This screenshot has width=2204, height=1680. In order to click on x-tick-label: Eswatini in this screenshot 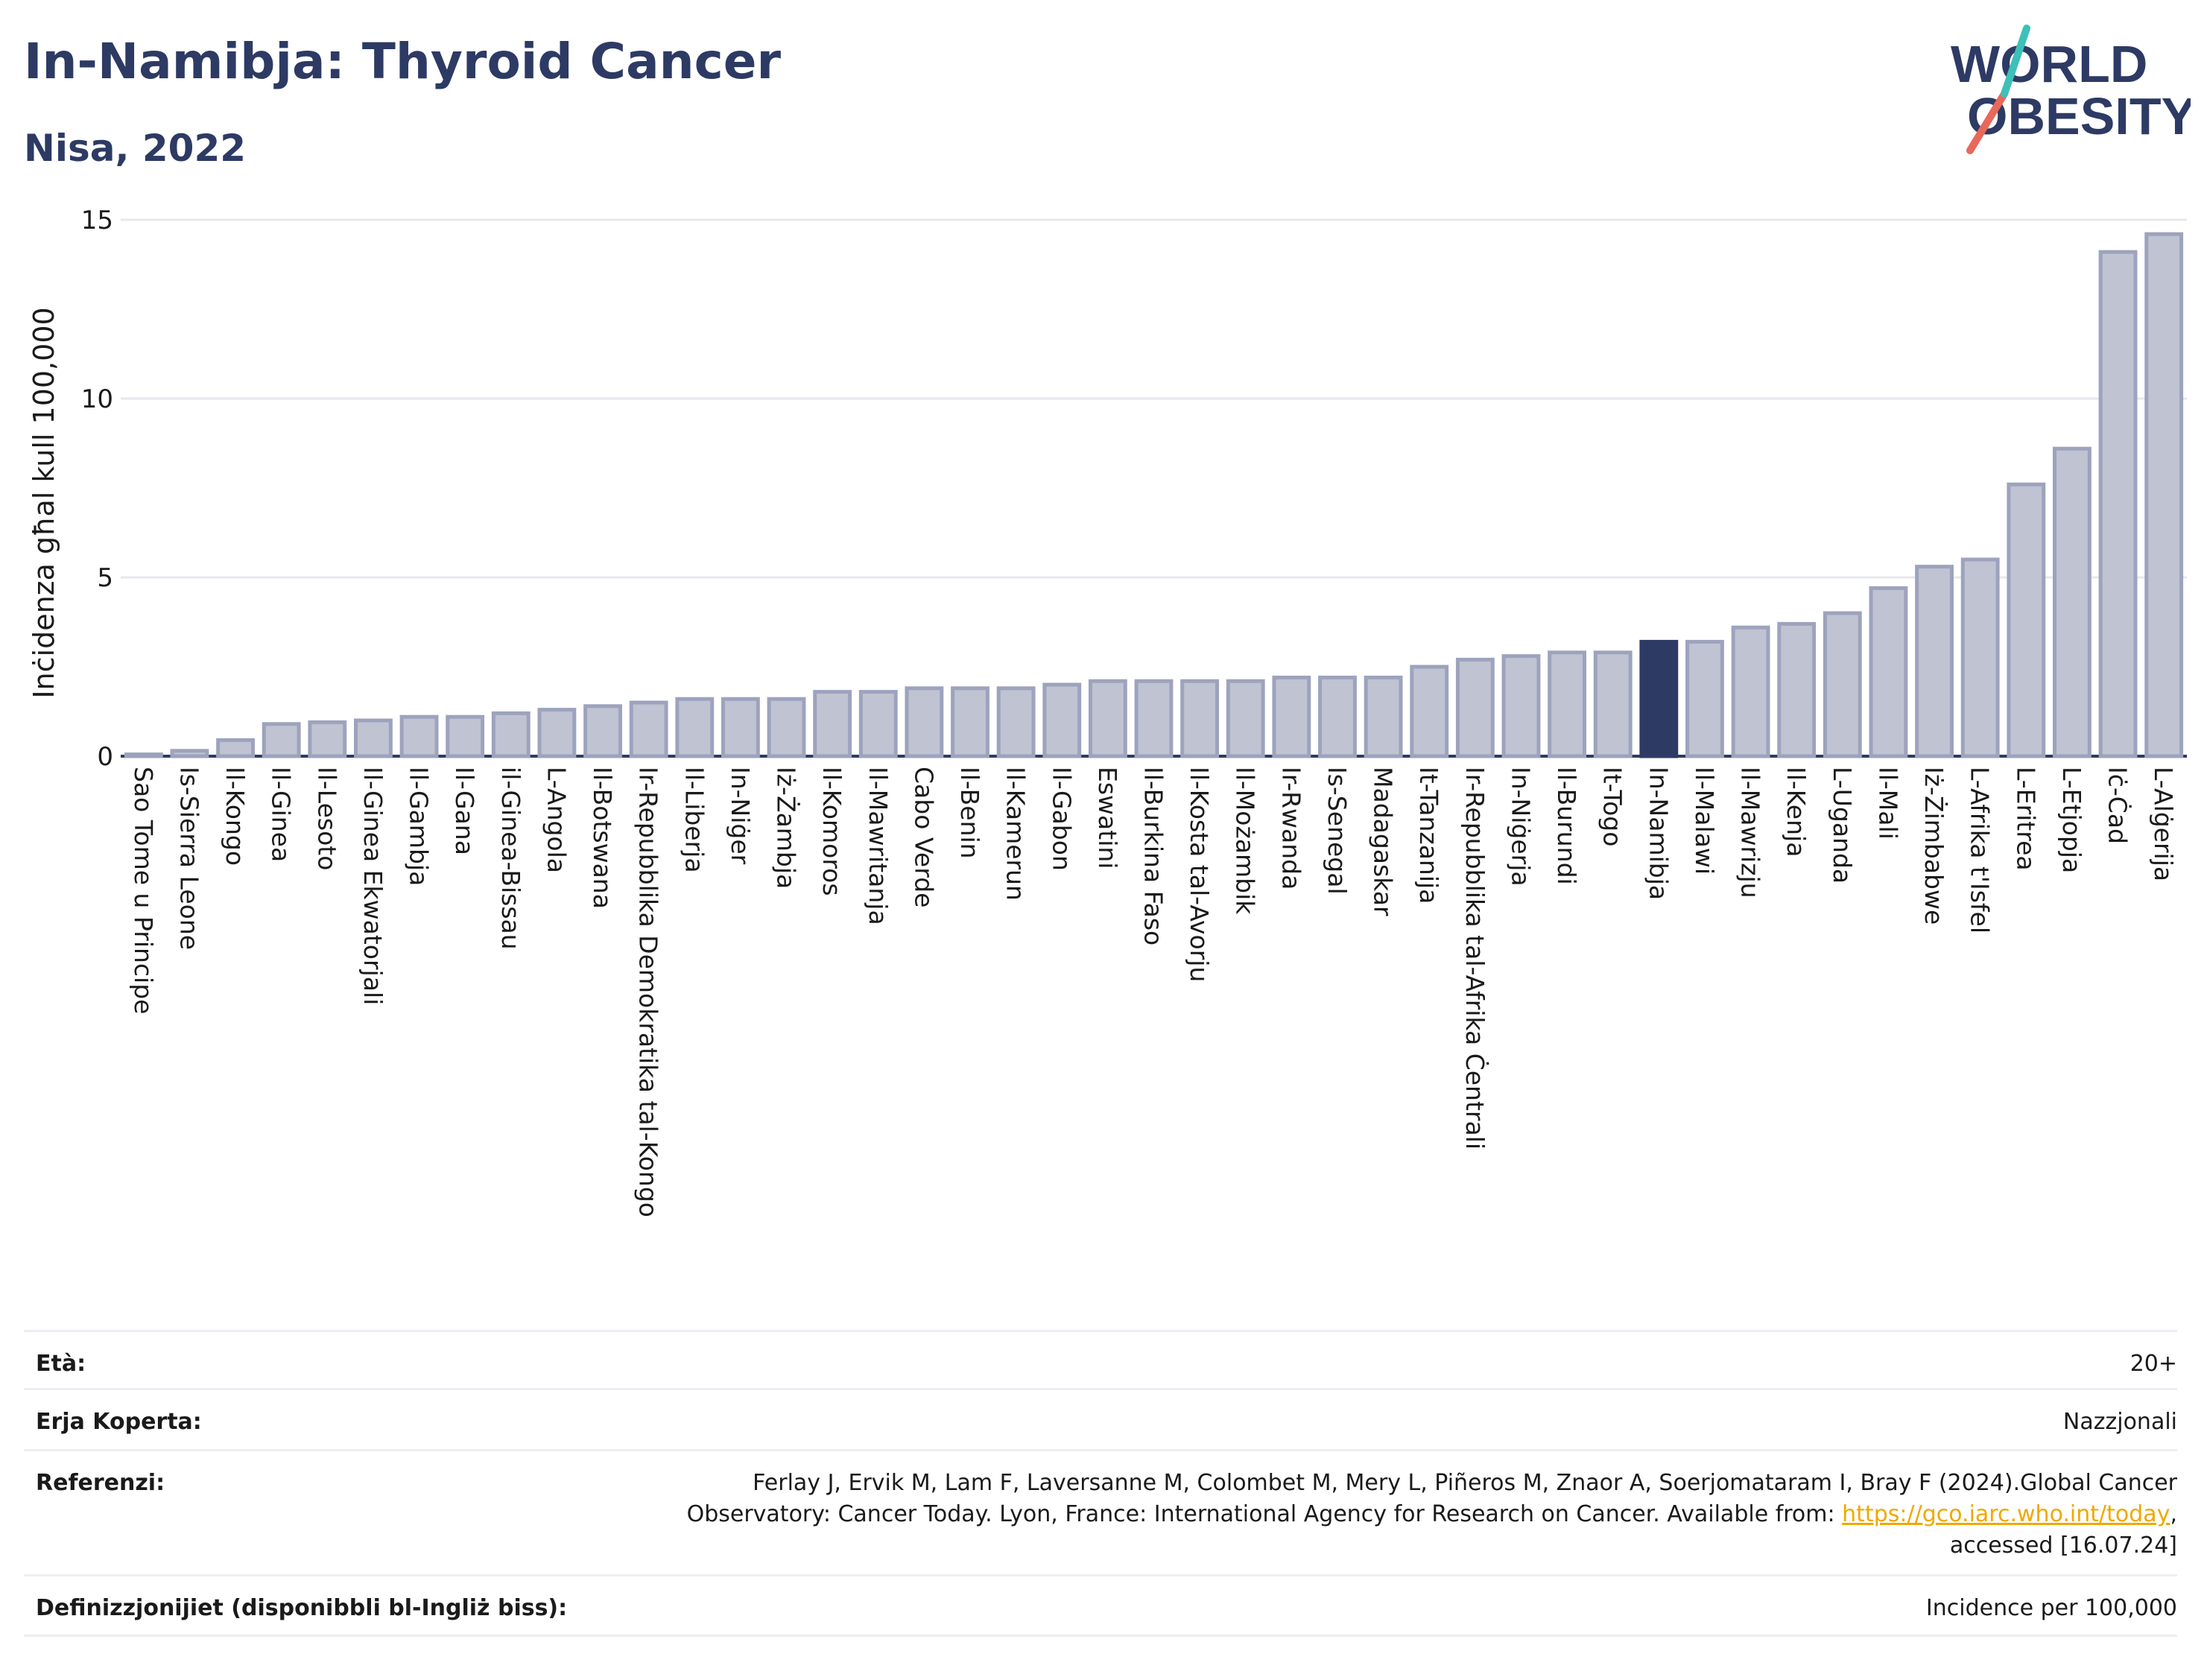, I will do `click(1107, 818)`.